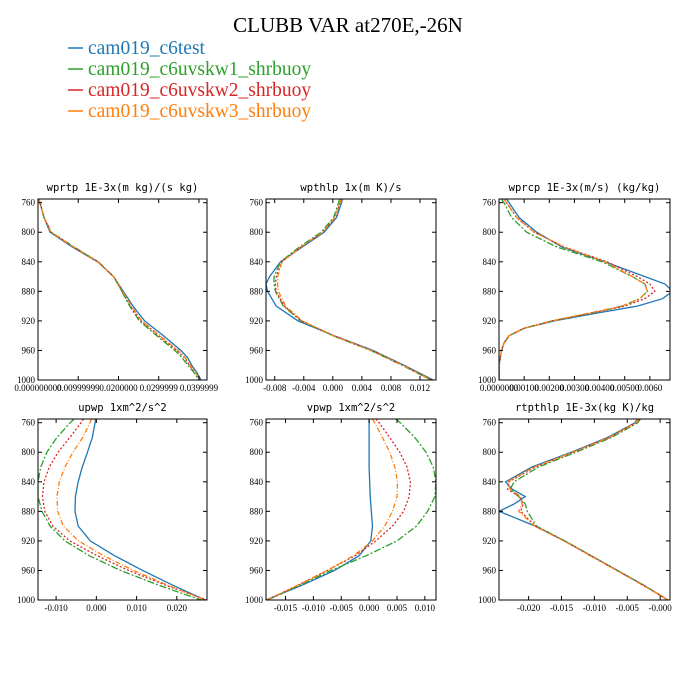 Image resolution: width=700 pixels, height=700 pixels. What do you see at coordinates (29, 203) in the screenshot?
I see `panel-1-ytick-label-1: 760` at bounding box center [29, 203].